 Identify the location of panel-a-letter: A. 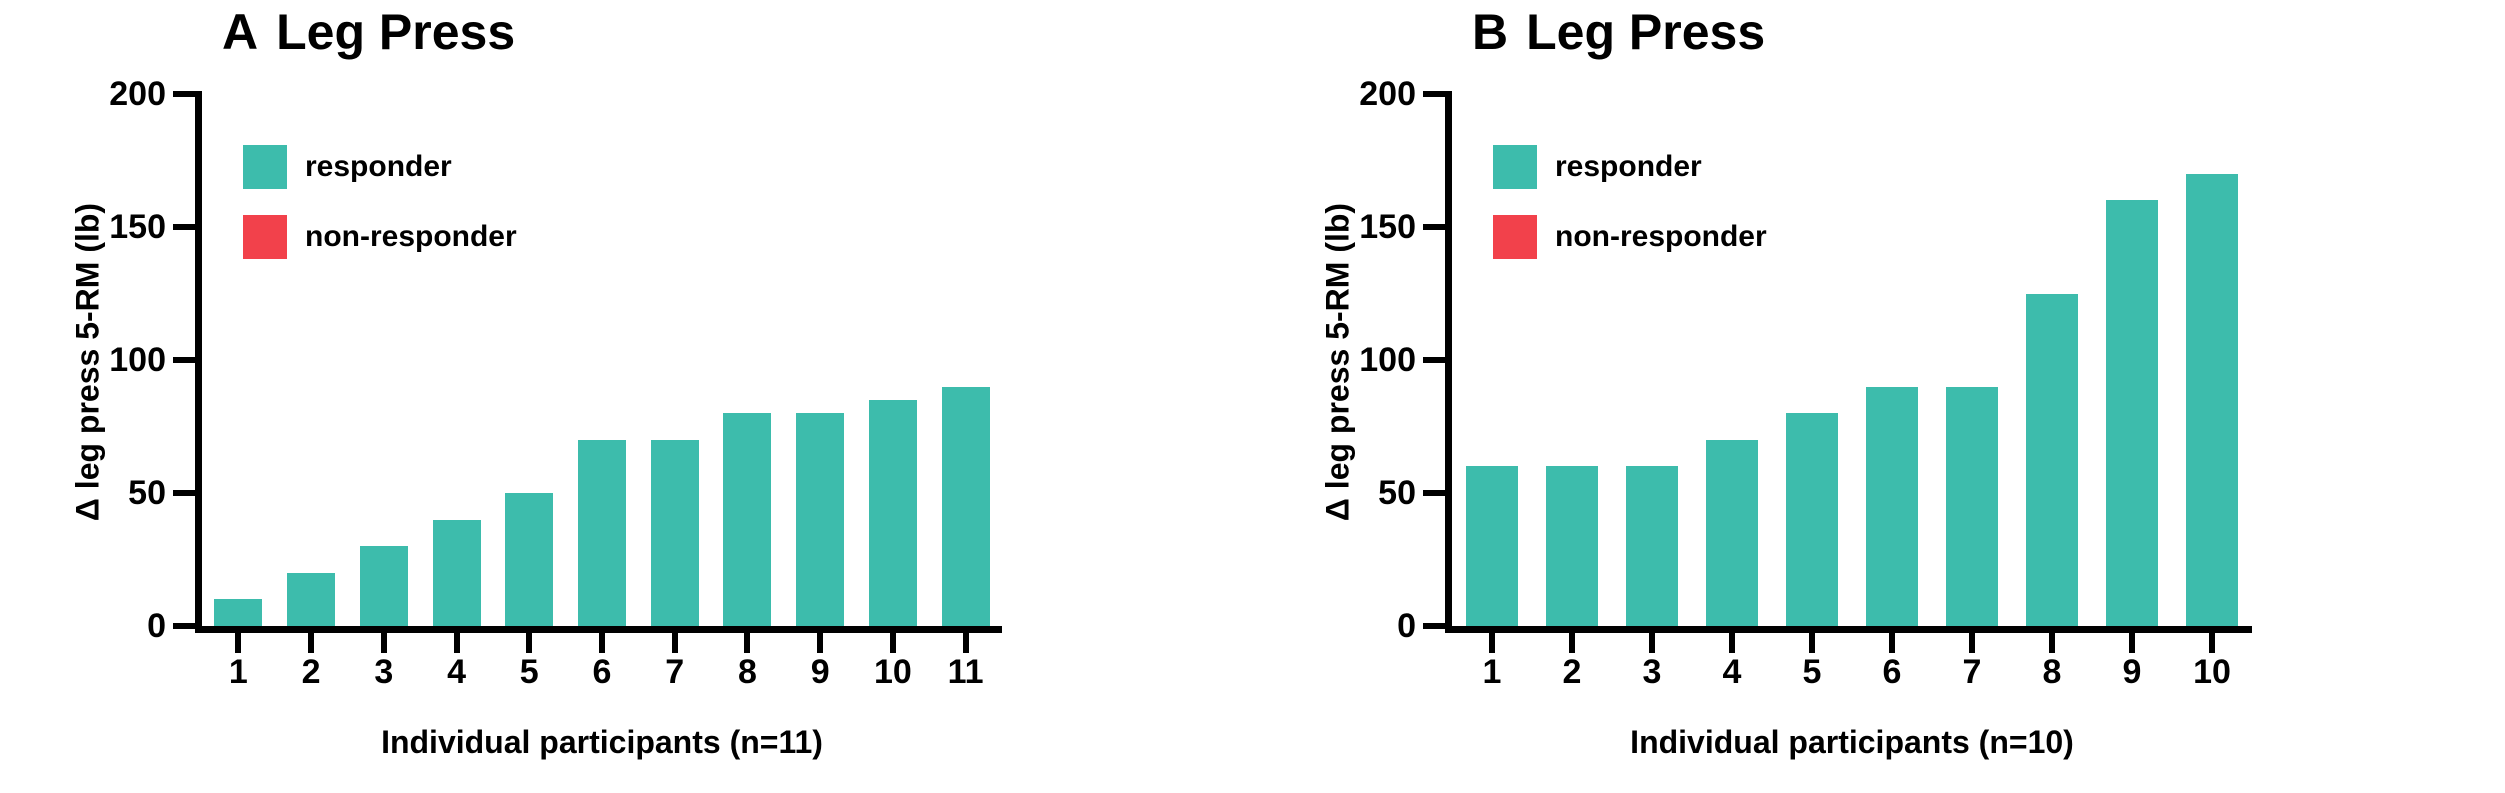
(240, 32).